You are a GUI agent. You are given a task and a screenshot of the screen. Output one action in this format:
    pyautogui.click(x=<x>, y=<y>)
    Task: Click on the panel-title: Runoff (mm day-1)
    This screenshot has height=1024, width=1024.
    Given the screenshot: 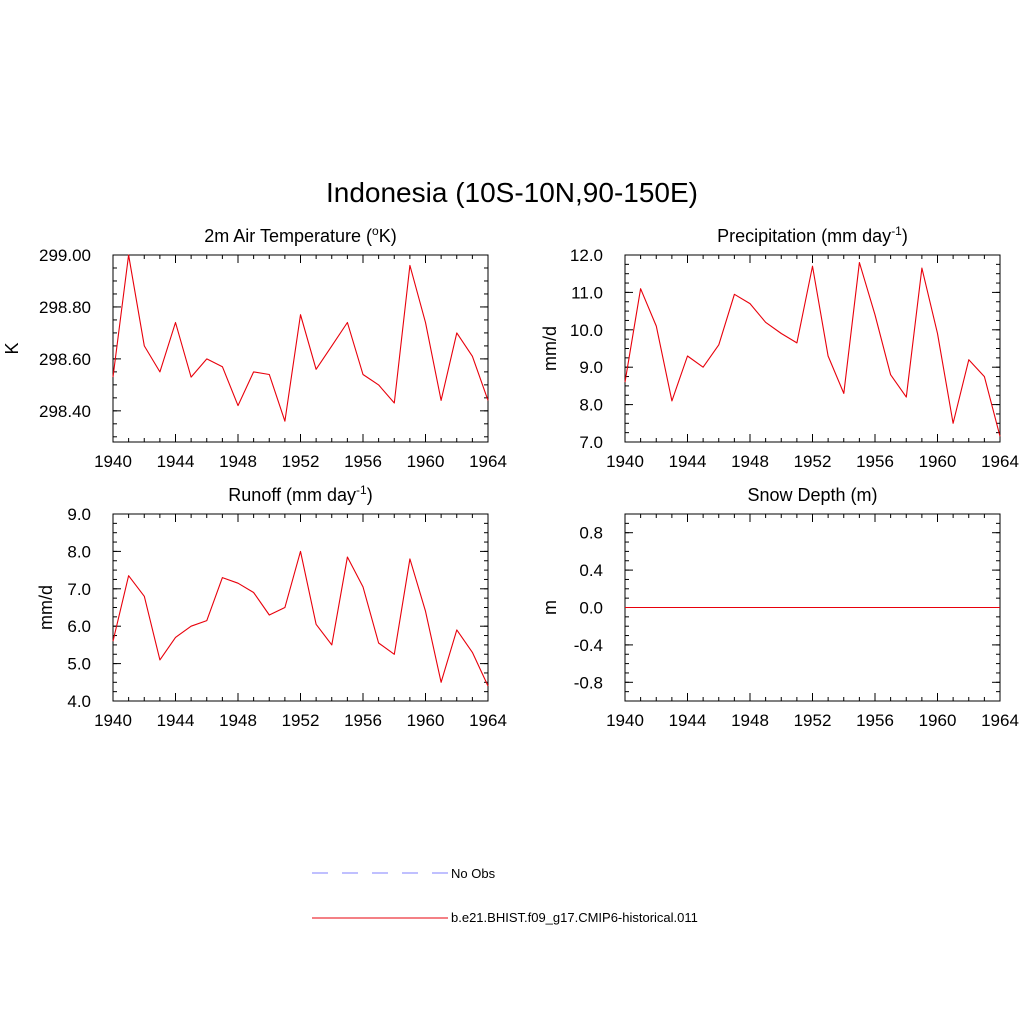 What is the action you would take?
    pyautogui.click(x=300, y=494)
    